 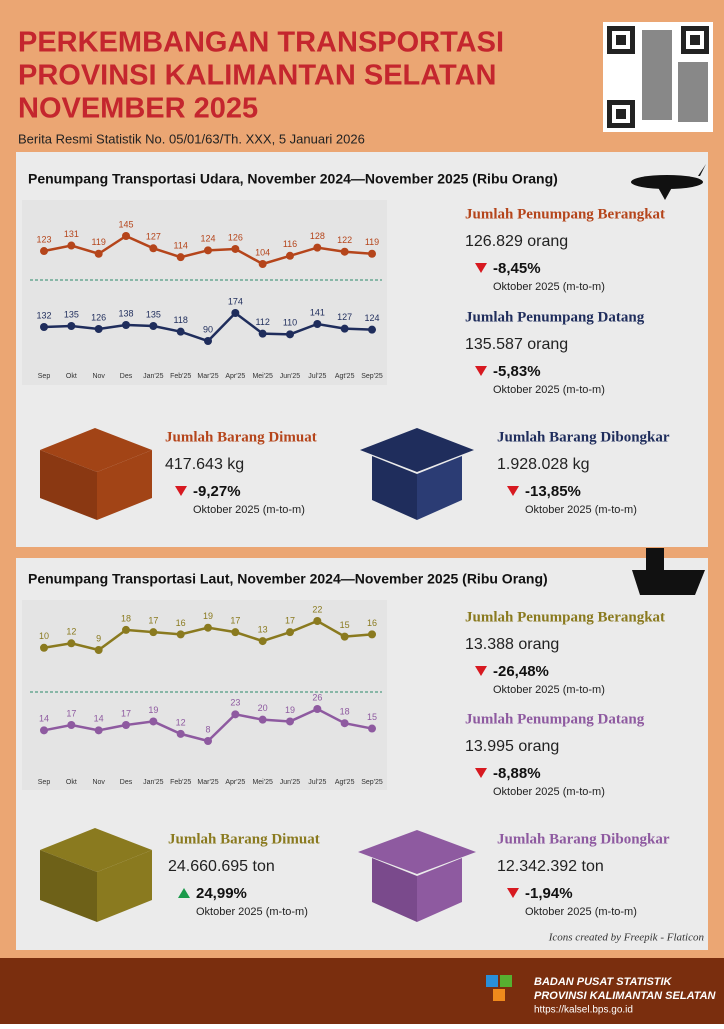 What do you see at coordinates (344, 240) in the screenshot?
I see `data-label: 122` at bounding box center [344, 240].